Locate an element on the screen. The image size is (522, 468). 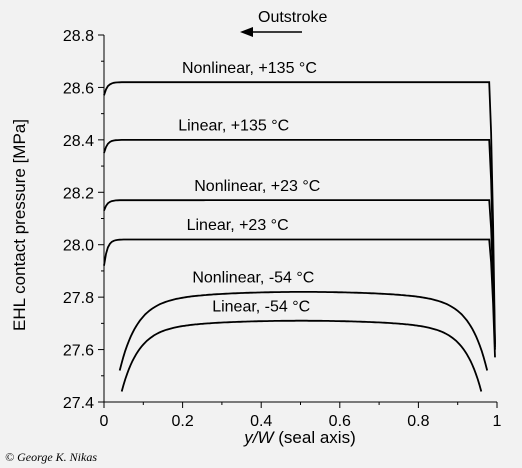
y-tick-label: 27.4 is located at coordinates (78, 403).